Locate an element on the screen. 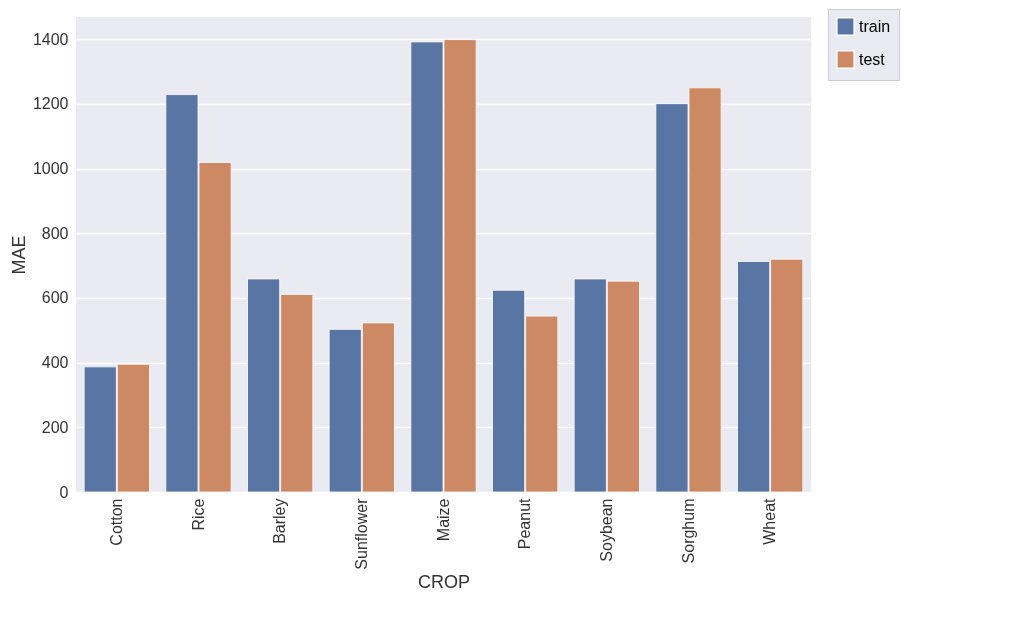  y-tick-label: 400 is located at coordinates (55, 363).